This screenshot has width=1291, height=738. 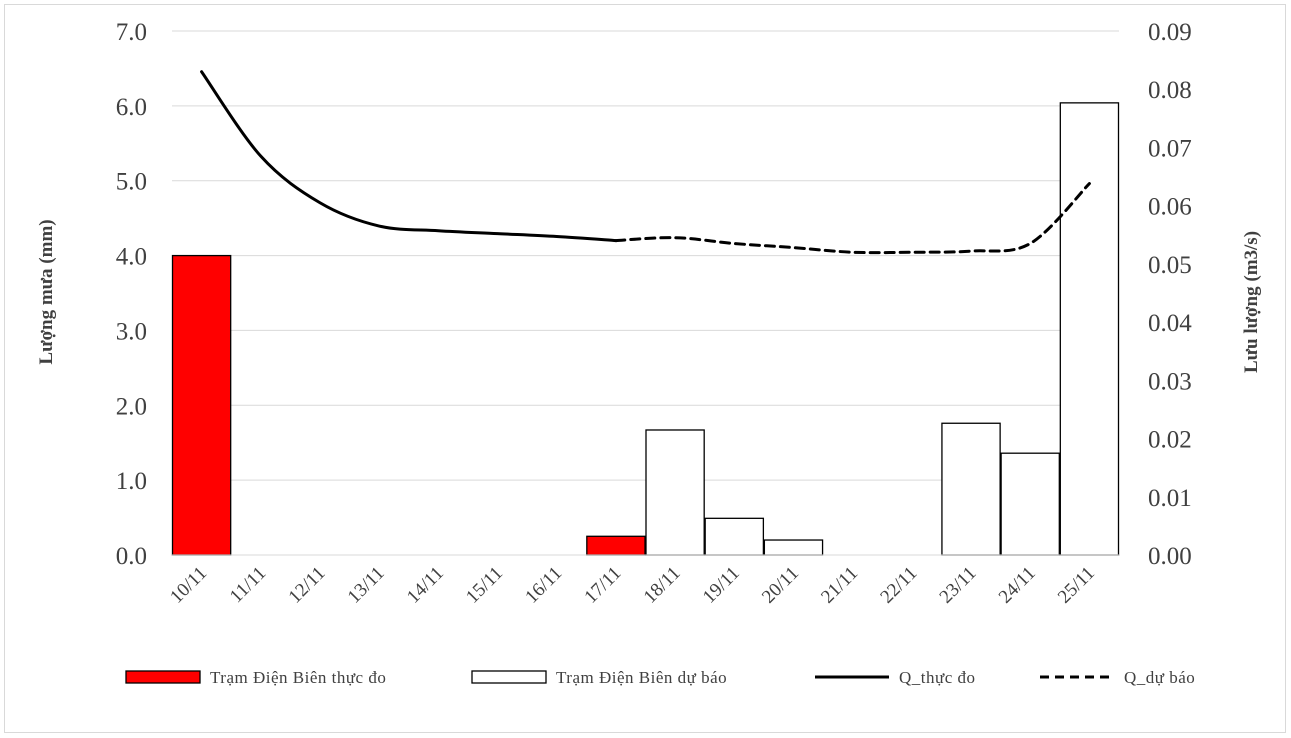 What do you see at coordinates (46, 291) in the screenshot?
I see `y-axis-label: Lượng mưa (mm)` at bounding box center [46, 291].